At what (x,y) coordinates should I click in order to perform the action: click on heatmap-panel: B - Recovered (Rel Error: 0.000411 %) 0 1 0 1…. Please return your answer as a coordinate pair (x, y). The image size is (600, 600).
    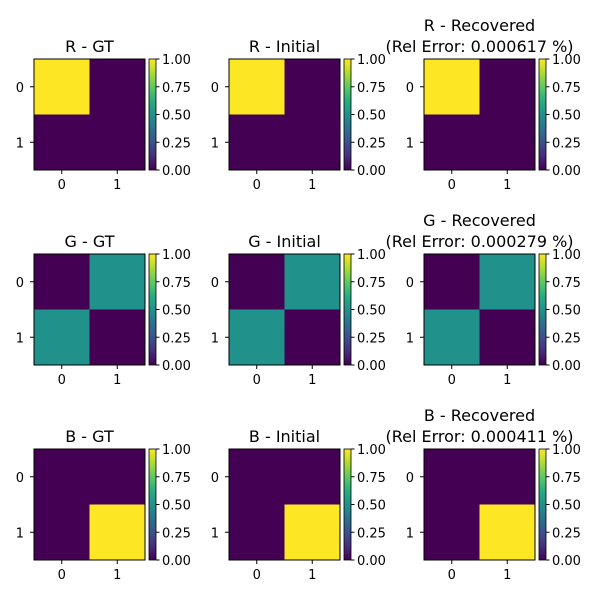
    Looking at the image, I should click on (483, 494).